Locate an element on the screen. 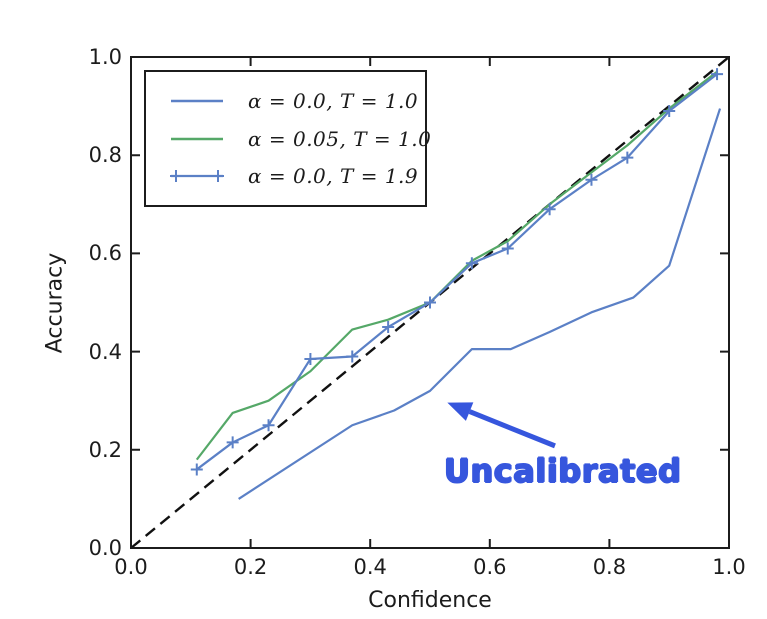 This screenshot has height=619, width=767. y-tick-label: 0.8 is located at coordinates (105, 155).